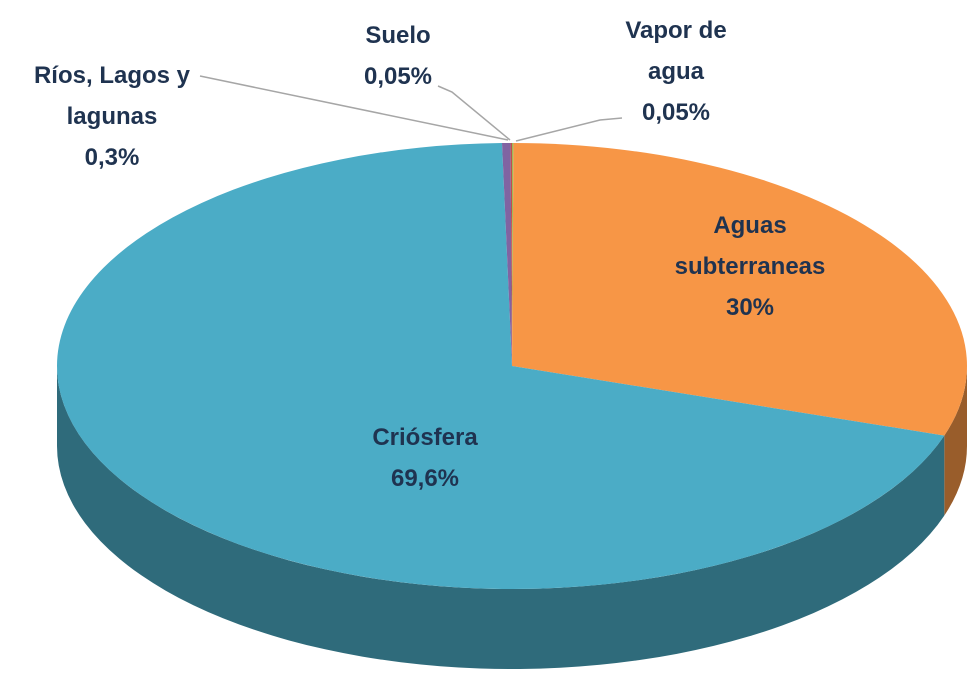 The width and height of the screenshot is (969, 676). What do you see at coordinates (676, 51) in the screenshot?
I see `label-category: Vapor de agua` at bounding box center [676, 51].